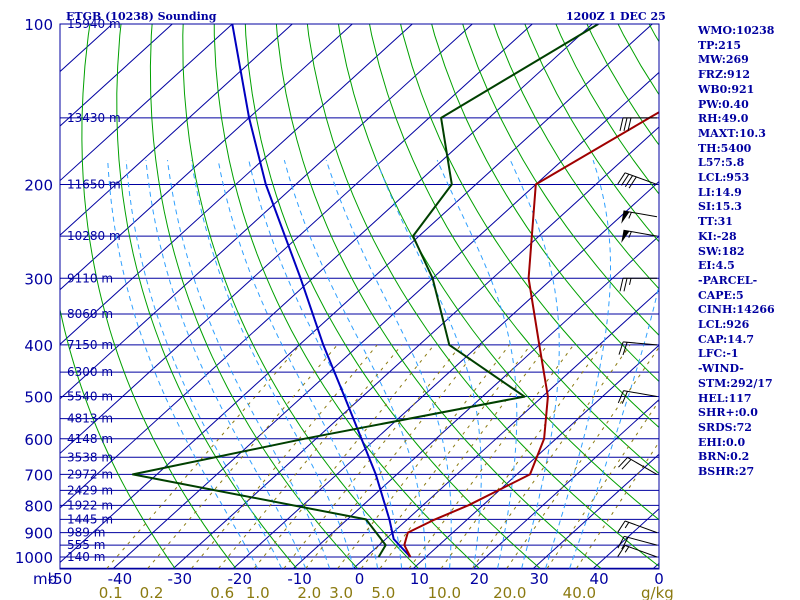 The image size is (800, 600). I want to click on index-item: WMO:10238, so click(736, 30).